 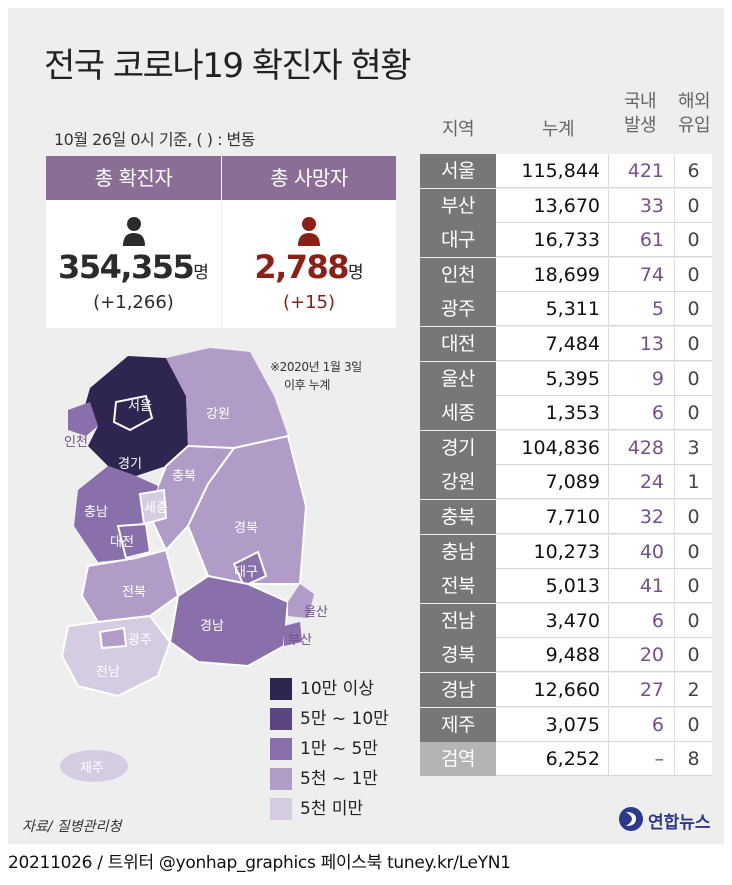 I want to click on cumulative-note-line2: 이후 누계, so click(x=307, y=385).